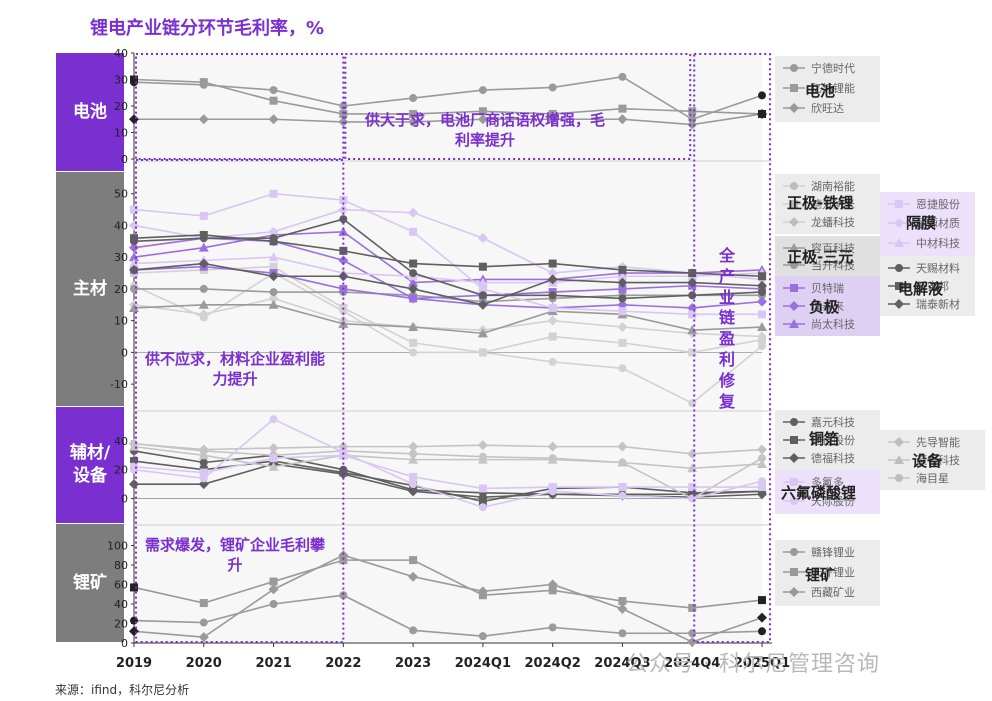  What do you see at coordinates (819, 265) in the screenshot?
I see `legend-item: 当升科技` at bounding box center [819, 265].